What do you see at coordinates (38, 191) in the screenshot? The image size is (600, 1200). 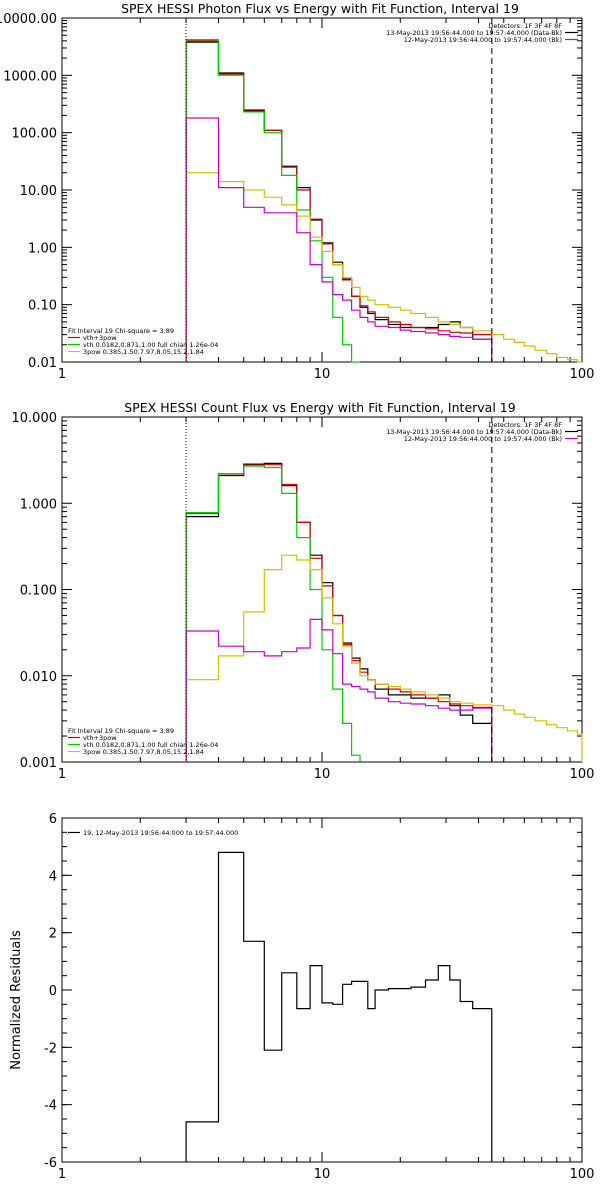 I see `y-tick-label: 10.00` at bounding box center [38, 191].